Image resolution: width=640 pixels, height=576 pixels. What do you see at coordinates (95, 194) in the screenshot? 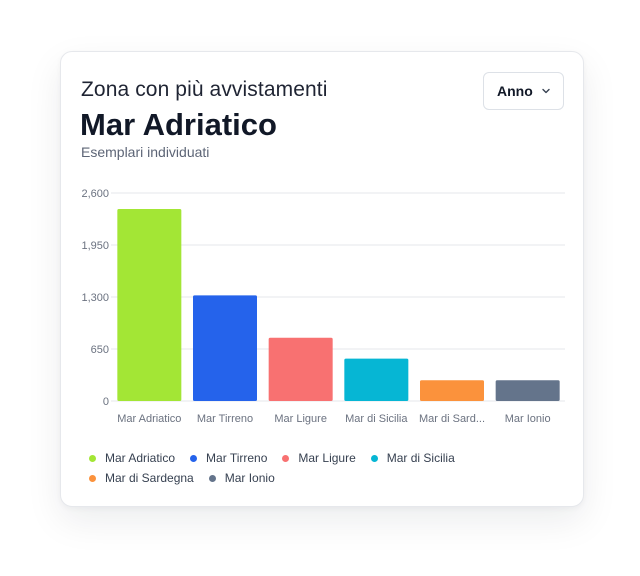
I see `y-tick-label: 2,600` at bounding box center [95, 194].